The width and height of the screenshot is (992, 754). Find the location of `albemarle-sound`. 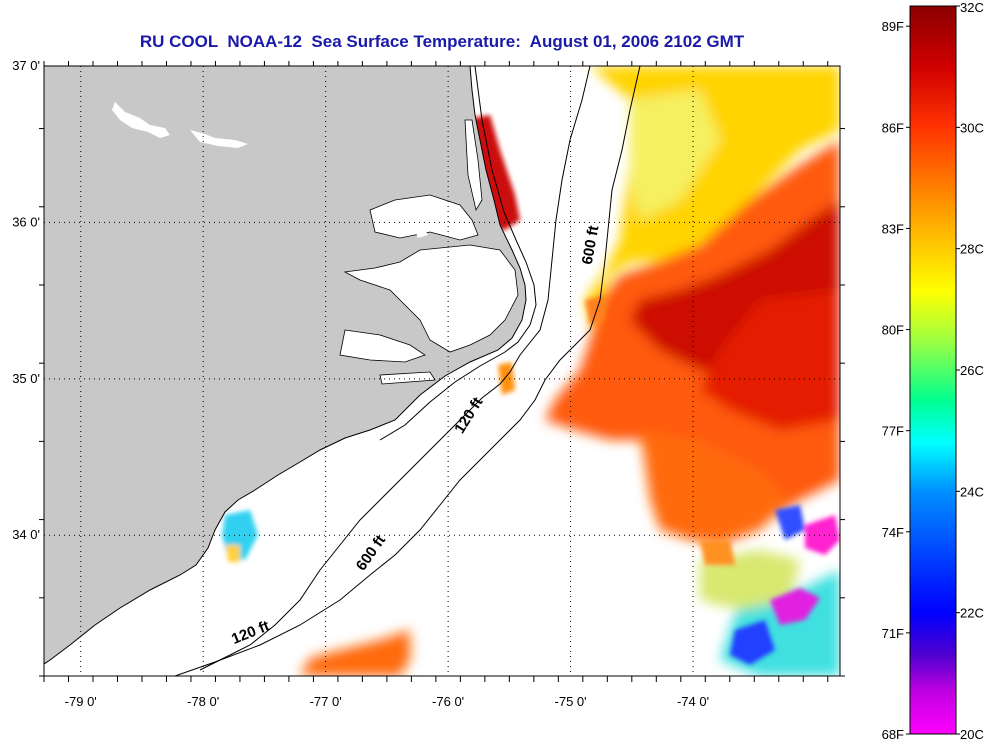

albemarle-sound is located at coordinates (424, 217).